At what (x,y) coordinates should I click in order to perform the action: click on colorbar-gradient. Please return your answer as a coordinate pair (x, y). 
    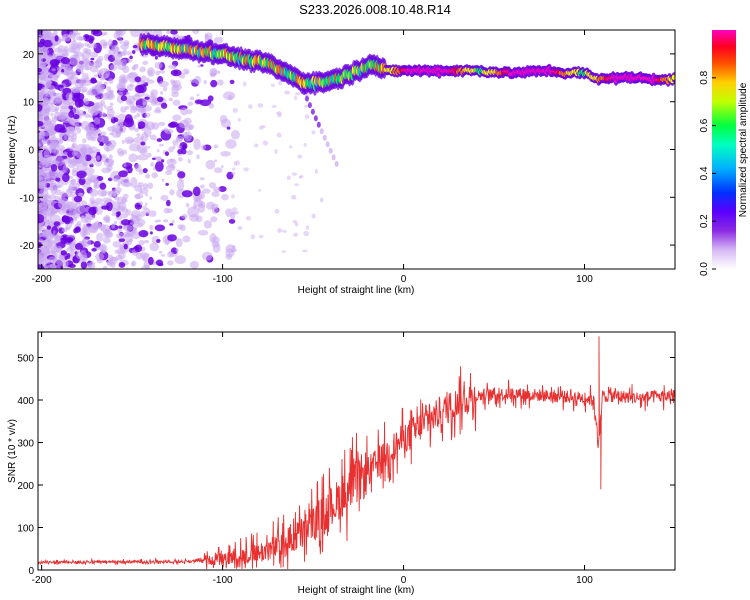
    Looking at the image, I should click on (724, 149).